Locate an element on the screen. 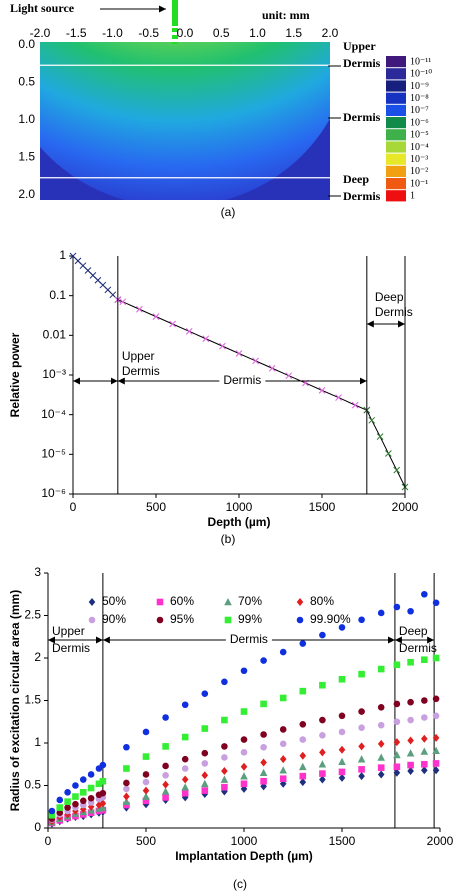  x-tick-label: 500 is located at coordinates (156, 507).